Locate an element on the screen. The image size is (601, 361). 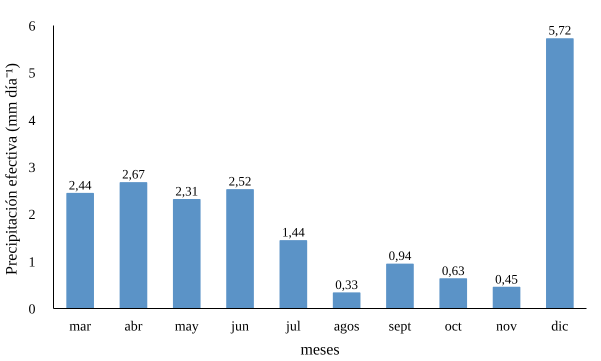
data-label: 5,72 is located at coordinates (560, 30).